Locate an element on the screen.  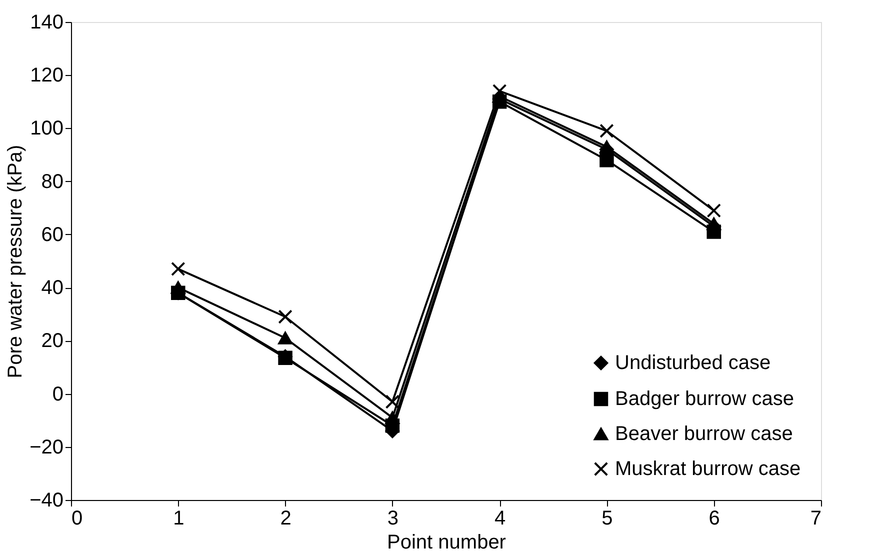
x-tick-label: 5 is located at coordinates (607, 519).